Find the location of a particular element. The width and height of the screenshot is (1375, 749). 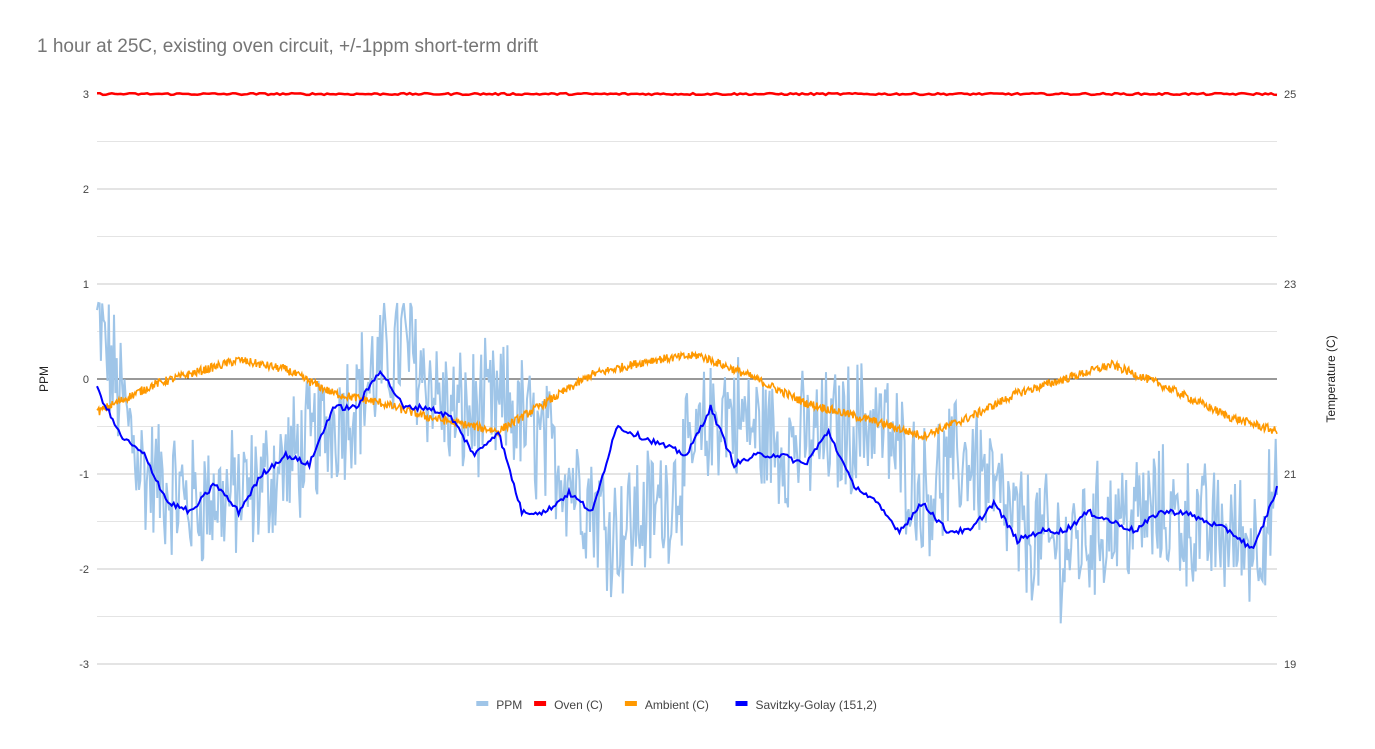

legend-label: Oven (C) is located at coordinates (578, 705).